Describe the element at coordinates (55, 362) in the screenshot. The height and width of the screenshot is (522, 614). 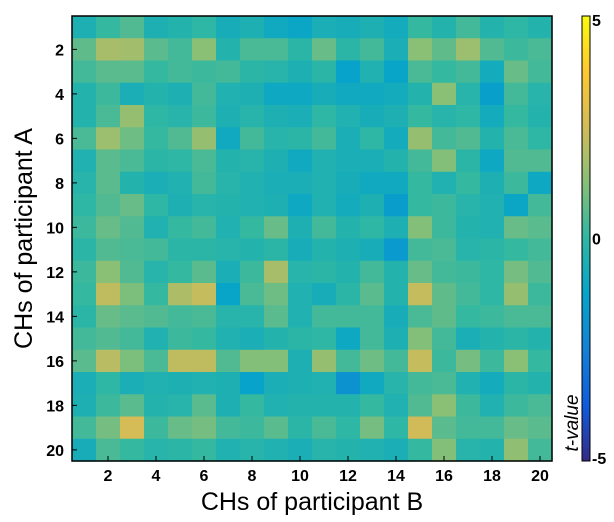
I see `y-tick-label: 16` at that location.